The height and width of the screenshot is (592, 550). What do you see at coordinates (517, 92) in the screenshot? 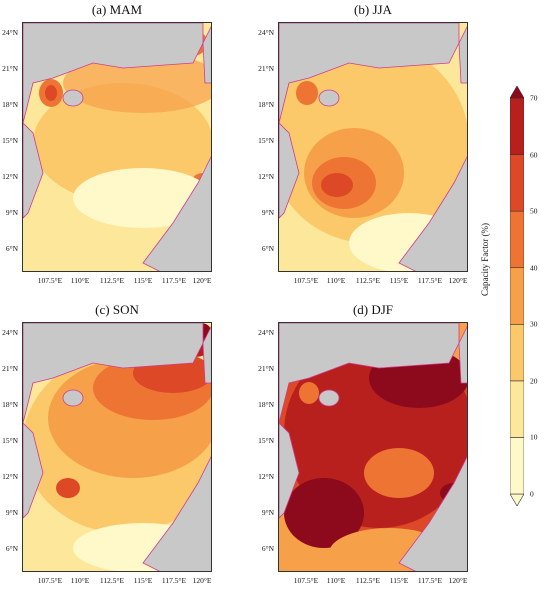
I see `colorbar-extend-max` at bounding box center [517, 92].